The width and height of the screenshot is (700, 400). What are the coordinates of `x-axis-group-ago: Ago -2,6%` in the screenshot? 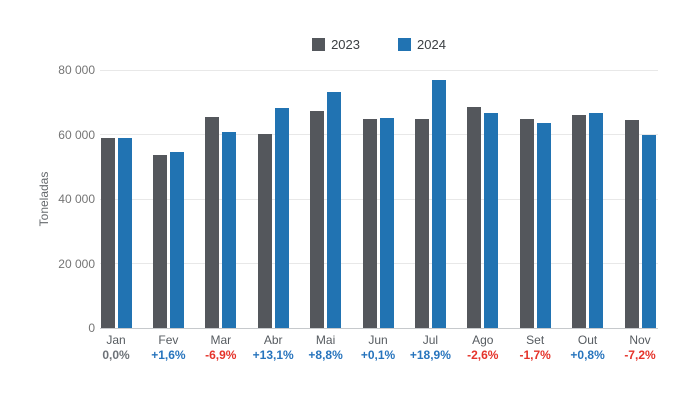 It's located at (483, 348).